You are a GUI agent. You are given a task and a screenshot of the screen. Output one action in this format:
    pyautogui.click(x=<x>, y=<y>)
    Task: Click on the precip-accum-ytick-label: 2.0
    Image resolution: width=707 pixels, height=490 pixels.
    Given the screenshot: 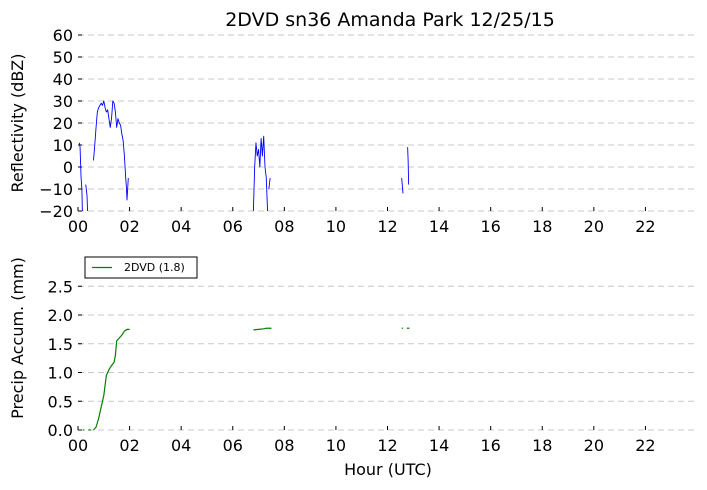 What is the action you would take?
    pyautogui.click(x=60, y=315)
    